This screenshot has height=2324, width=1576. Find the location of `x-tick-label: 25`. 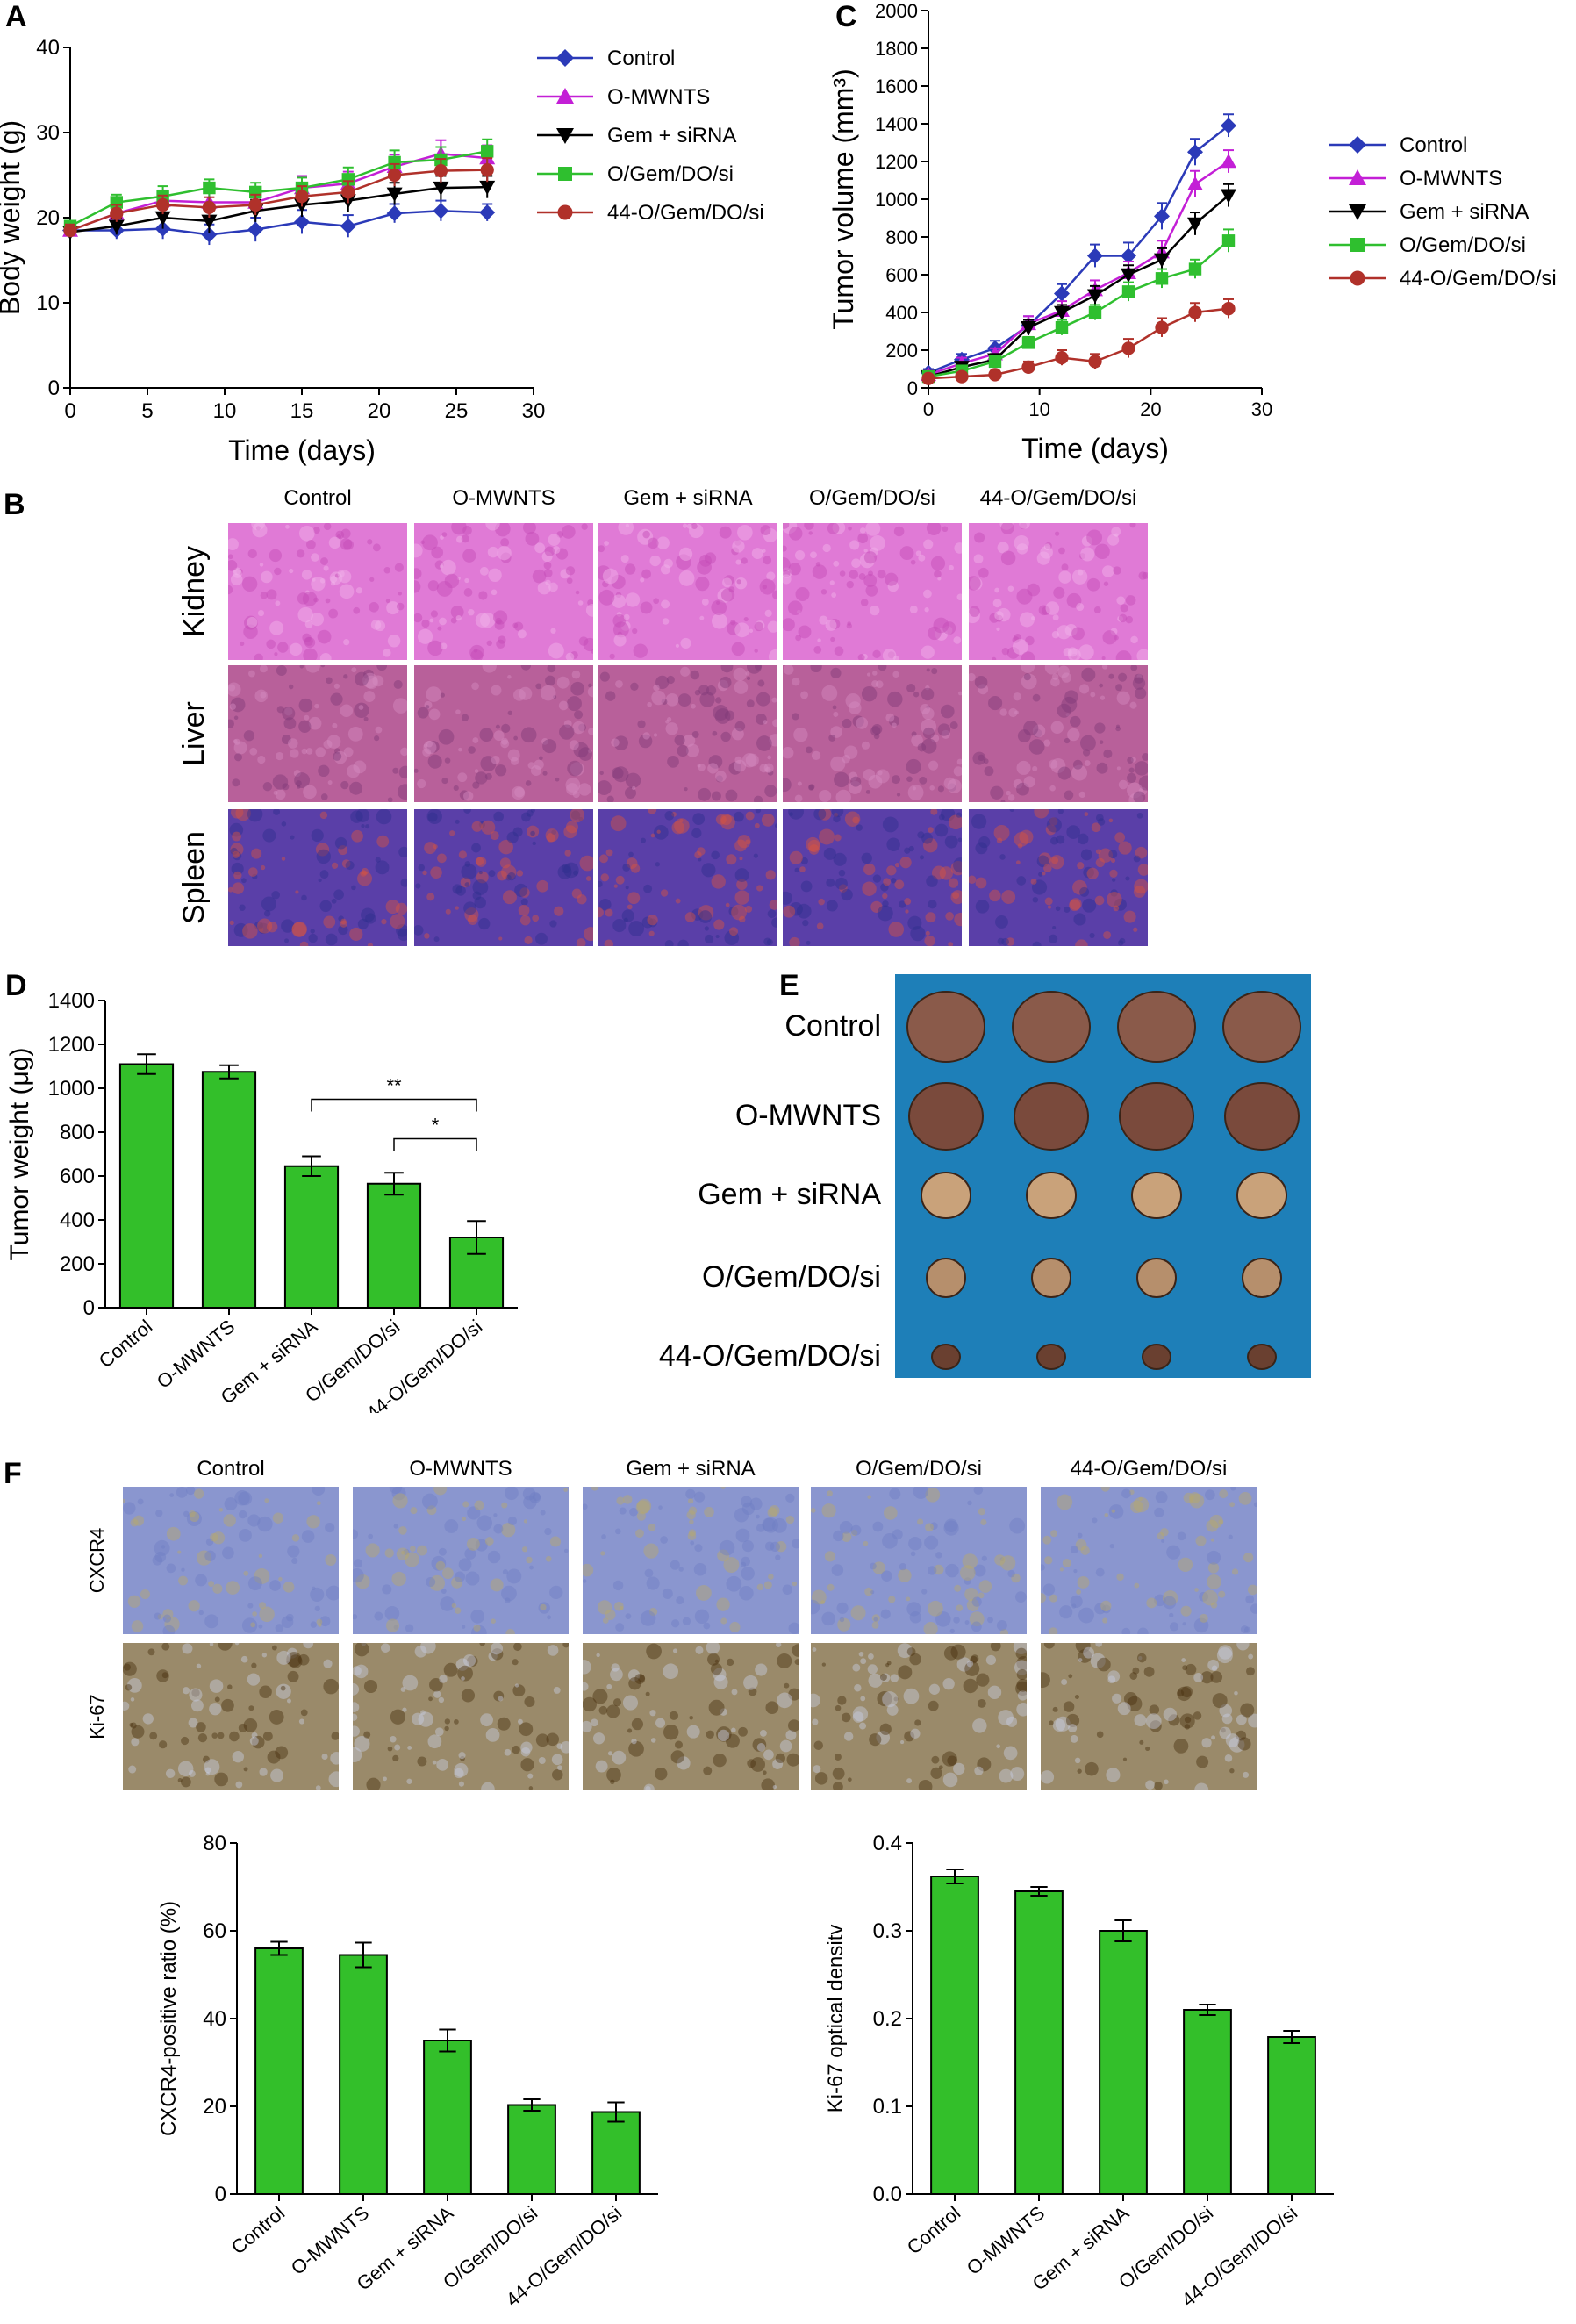

x-tick-label: 25 is located at coordinates (457, 411).